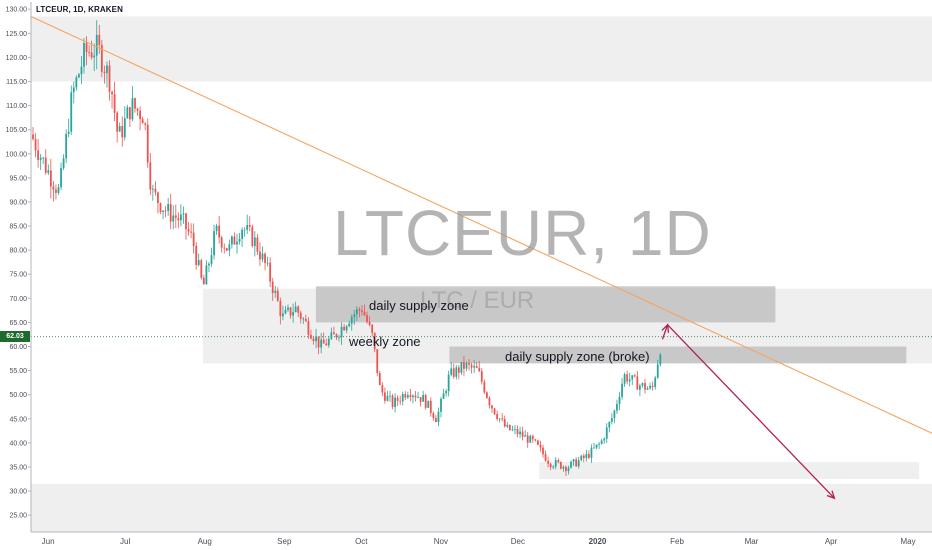 The width and height of the screenshot is (932, 550). I want to click on daily-supply-zone-label: daily supply zone, so click(419, 305).